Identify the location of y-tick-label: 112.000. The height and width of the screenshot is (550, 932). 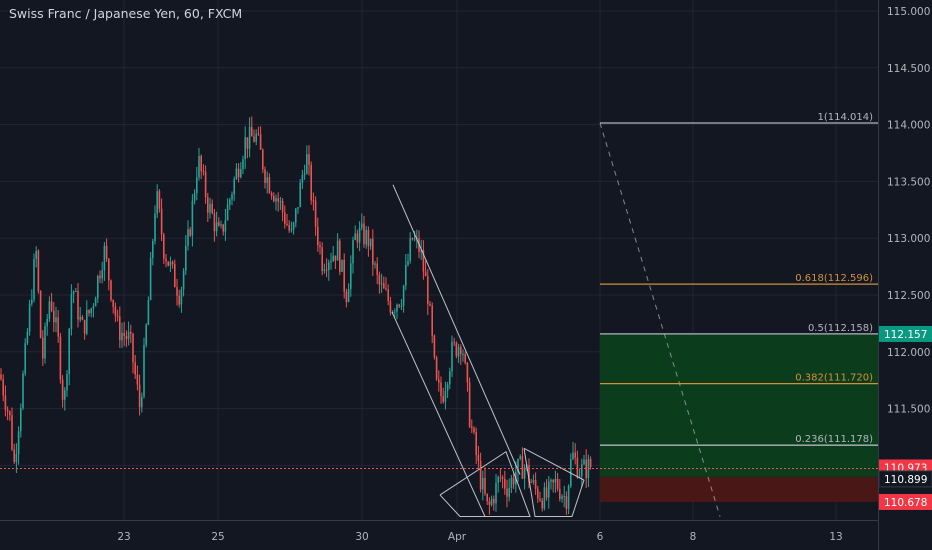
(908, 353).